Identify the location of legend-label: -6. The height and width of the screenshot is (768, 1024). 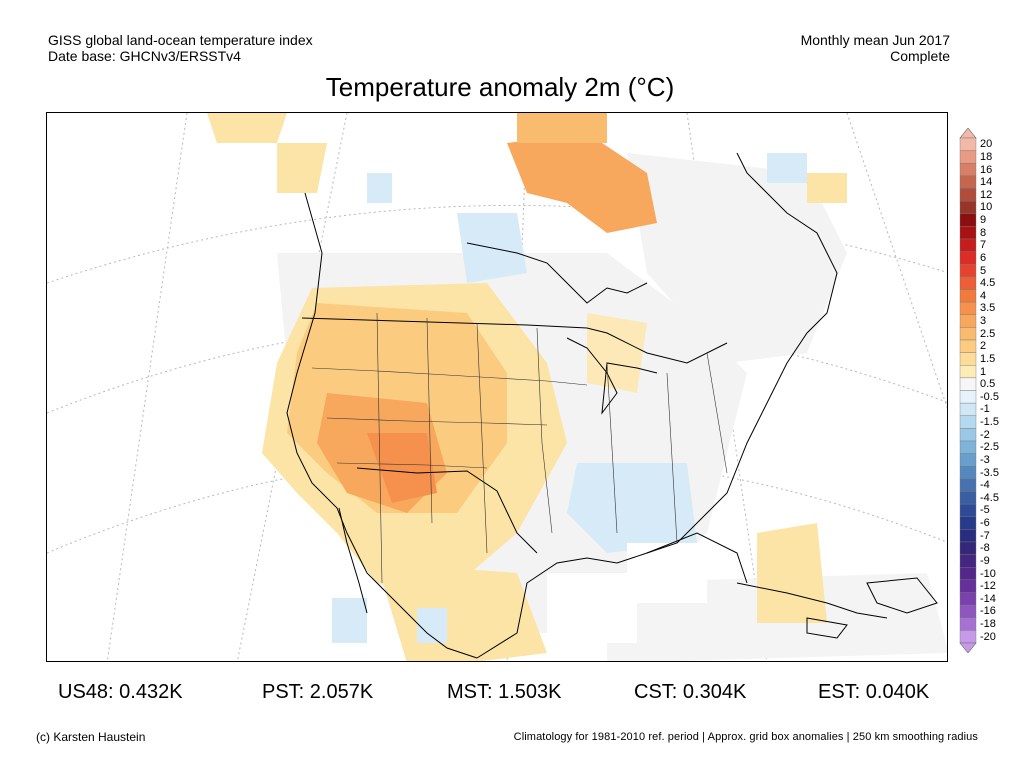
(985, 523).